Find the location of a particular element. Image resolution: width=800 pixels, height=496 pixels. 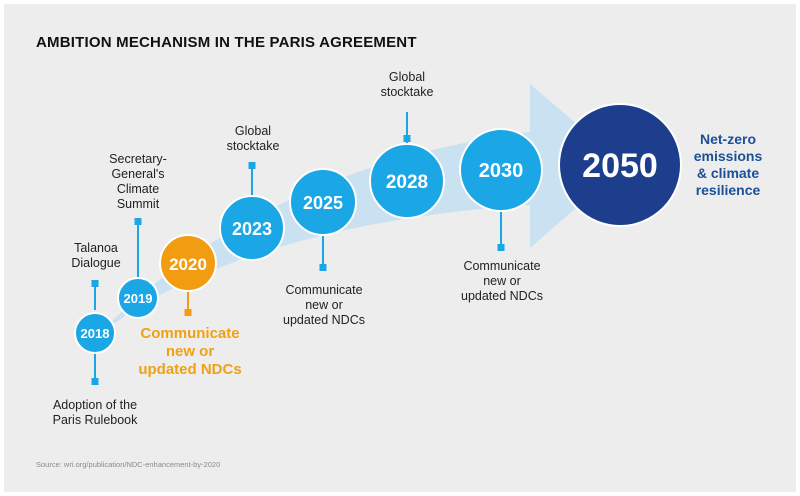

stem-end-2030 is located at coordinates (501, 247).